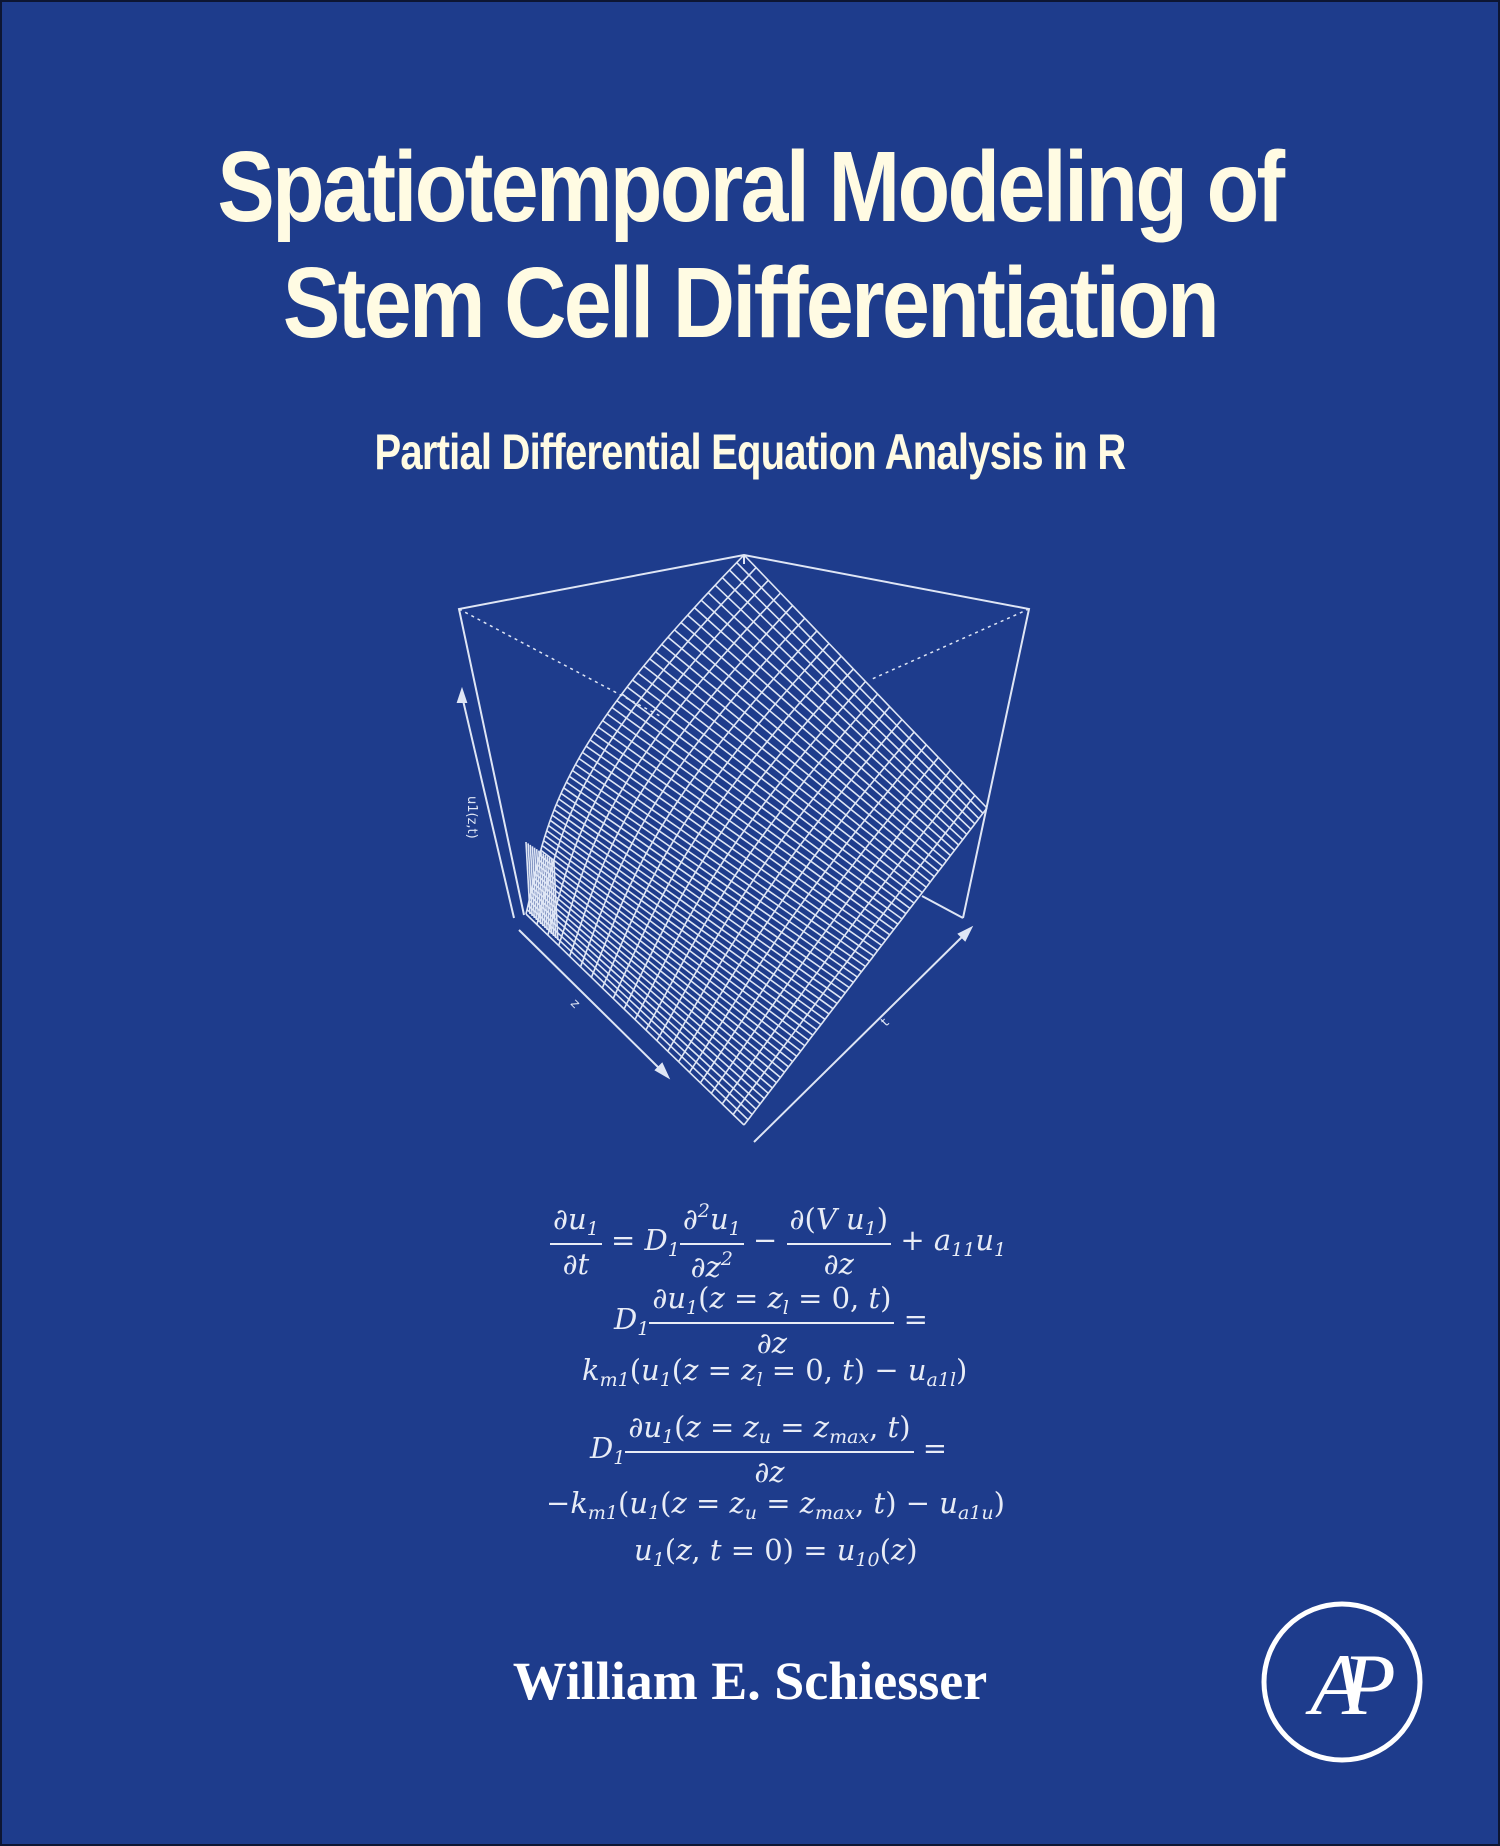 This screenshot has height=1846, width=1500. What do you see at coordinates (751, 303) in the screenshot?
I see `title-line-2: Stem Cell Differentiation` at bounding box center [751, 303].